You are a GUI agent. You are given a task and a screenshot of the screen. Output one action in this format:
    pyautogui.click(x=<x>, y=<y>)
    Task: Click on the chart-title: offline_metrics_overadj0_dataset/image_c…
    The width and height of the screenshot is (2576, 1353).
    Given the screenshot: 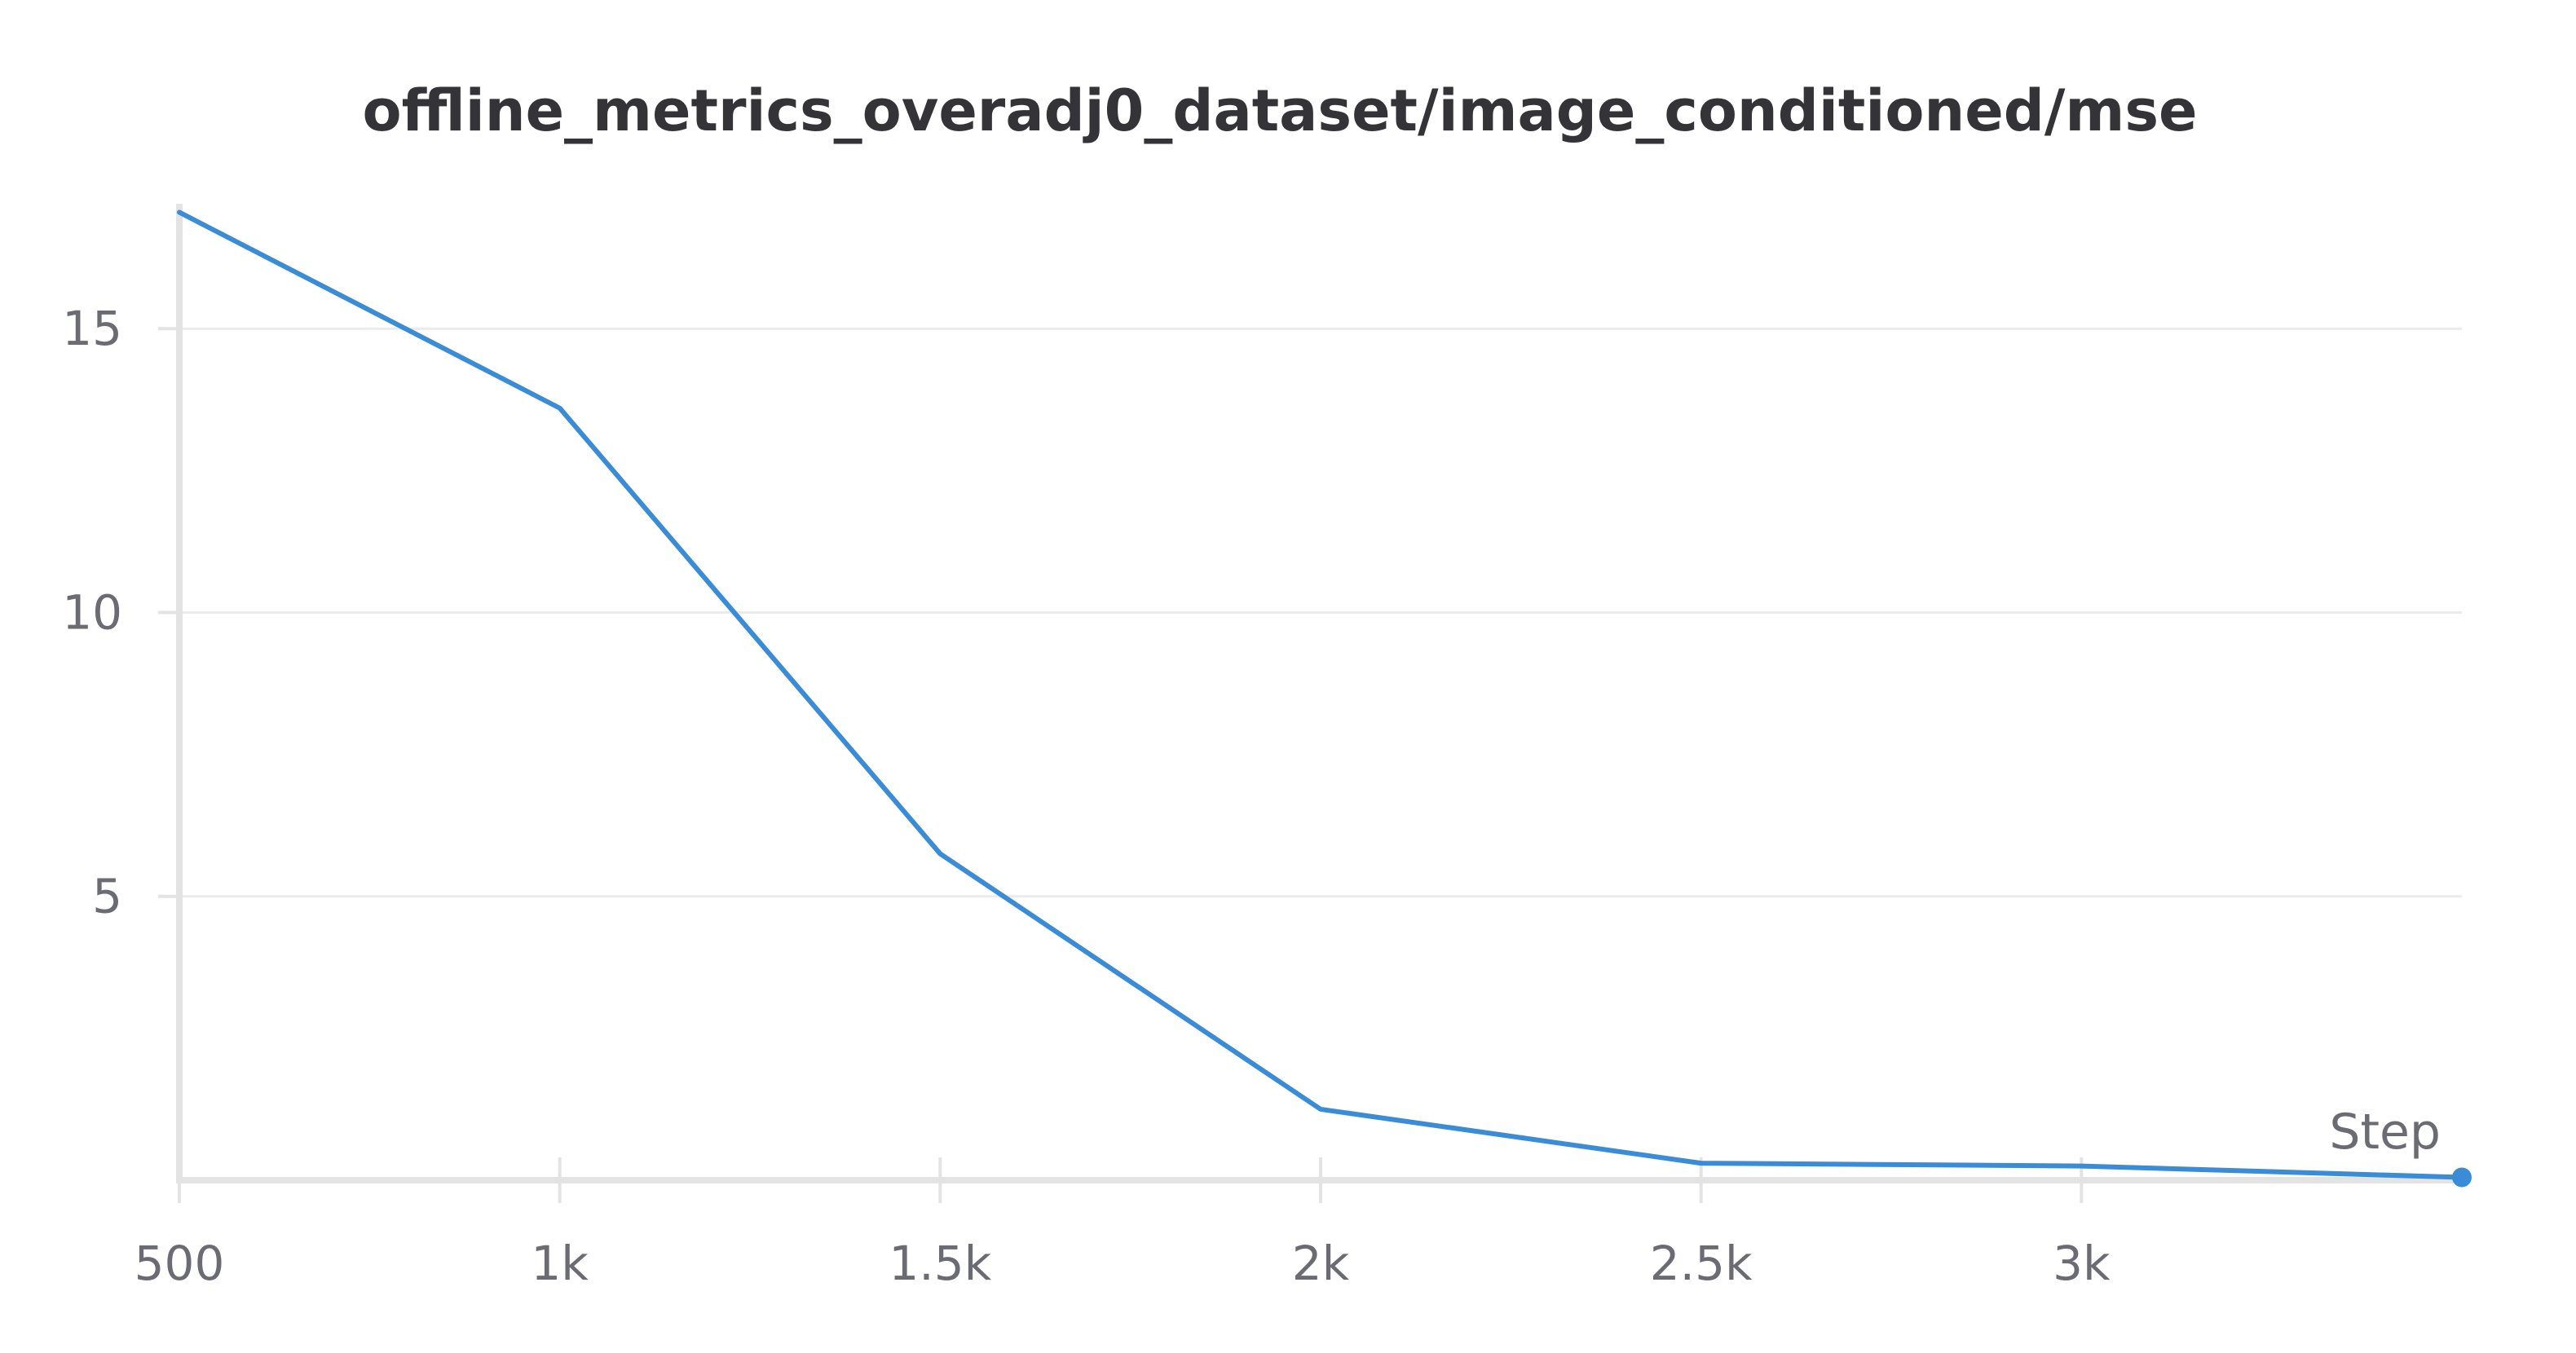 What is the action you would take?
    pyautogui.click(x=1280, y=110)
    